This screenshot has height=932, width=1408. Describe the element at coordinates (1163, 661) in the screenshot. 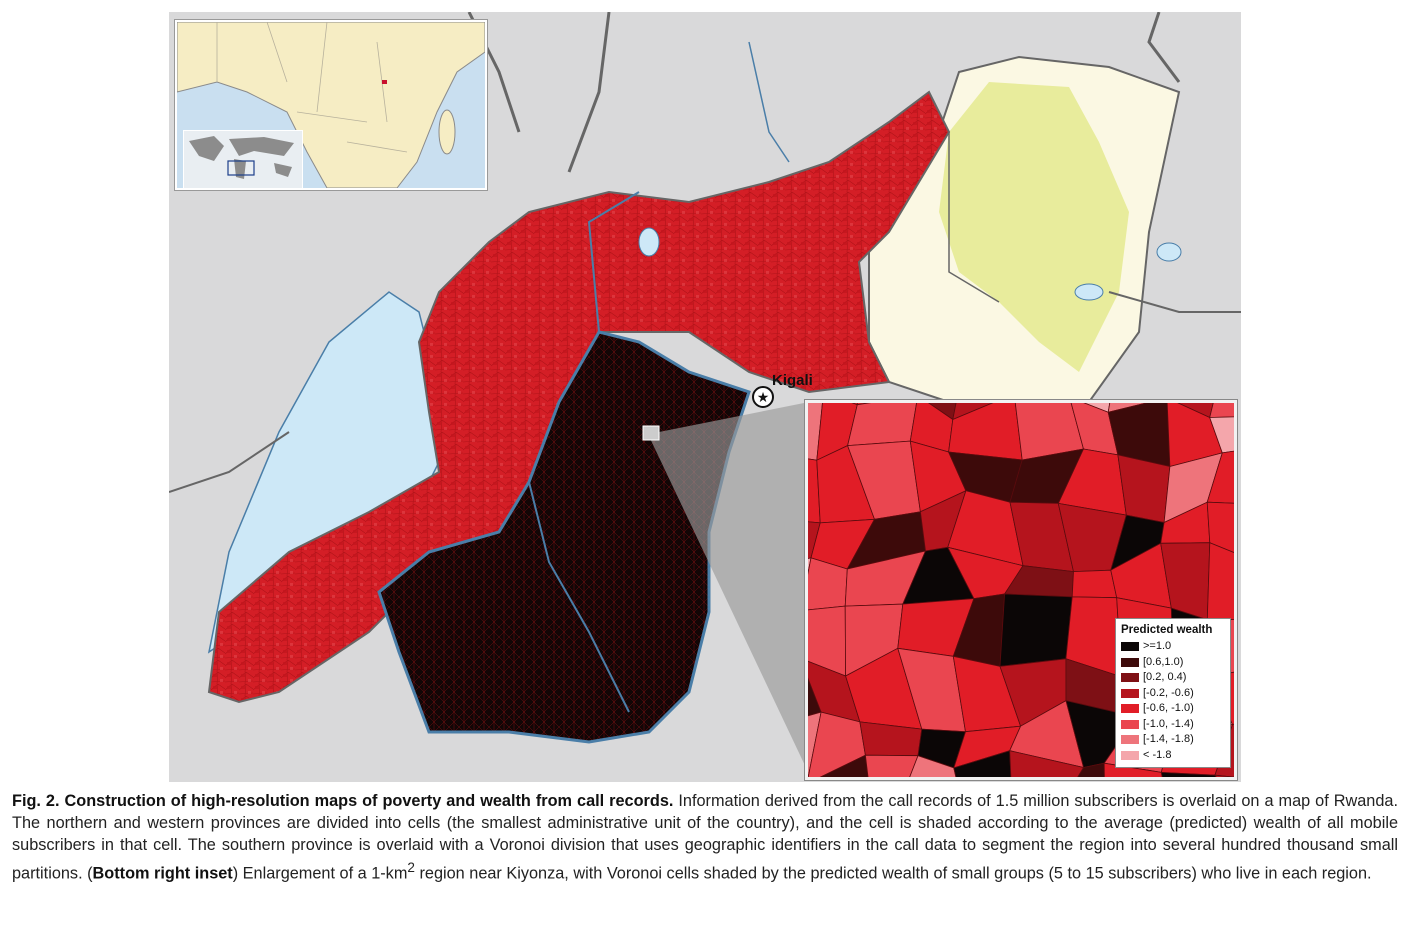

I see `legend-label: [0.6,1.0)` at that location.